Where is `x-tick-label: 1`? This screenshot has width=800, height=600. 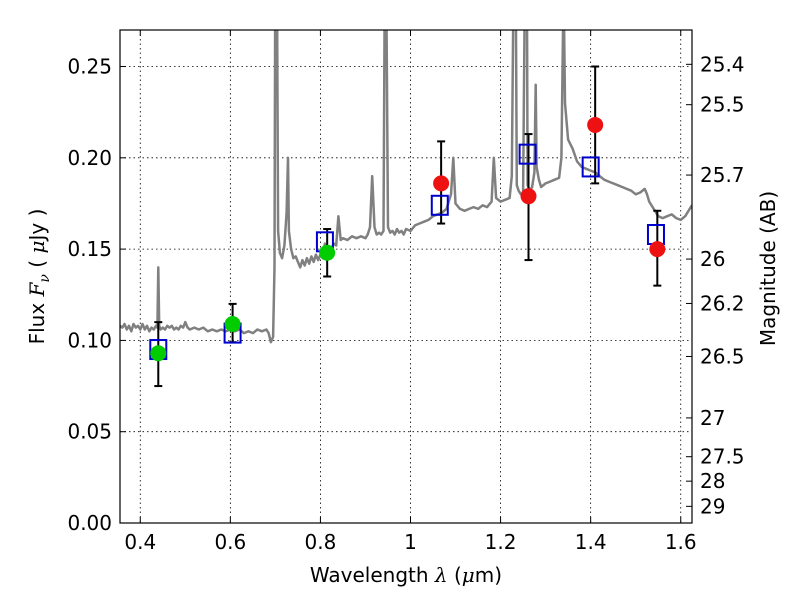 x-tick-label: 1 is located at coordinates (410, 542).